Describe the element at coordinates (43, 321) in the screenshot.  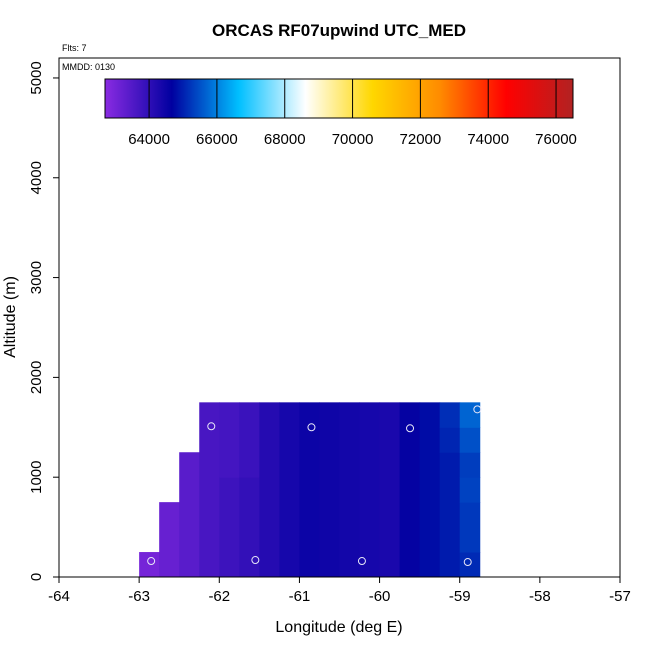
I see `y-axis: 0 1000 2000 3000 4000 5000` at that location.